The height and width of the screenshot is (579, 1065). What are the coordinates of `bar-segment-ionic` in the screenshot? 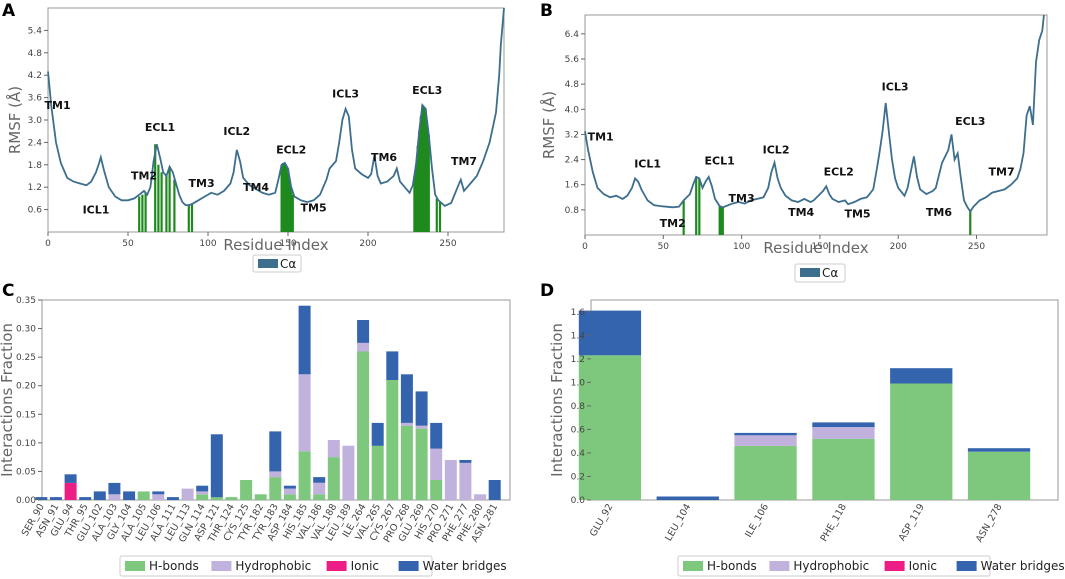 It's located at (70, 491).